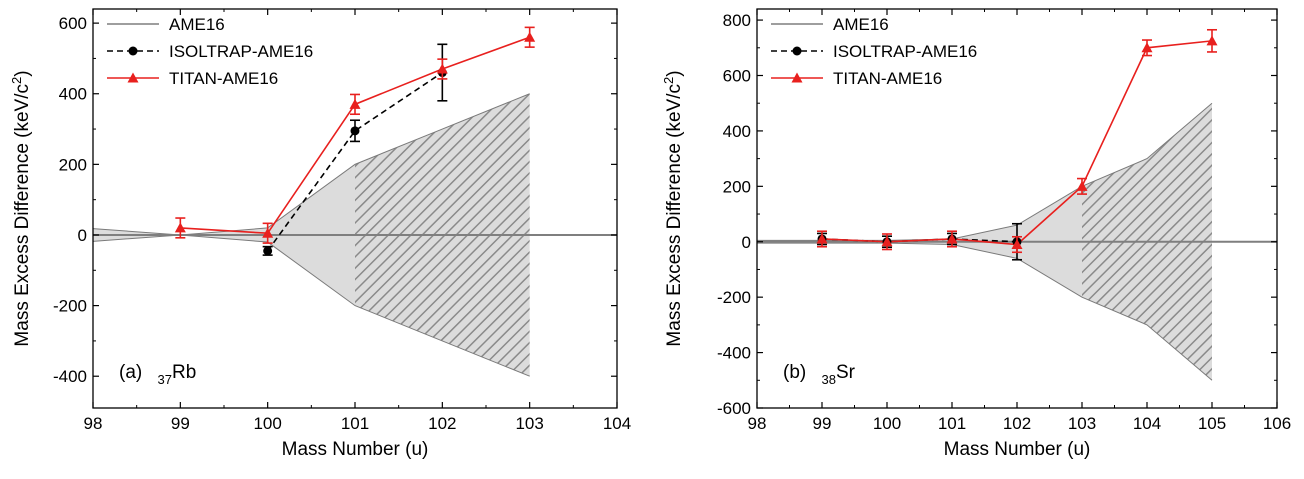  What do you see at coordinates (157, 374) in the screenshot?
I see `panel-annotation: (a) 37Rb` at bounding box center [157, 374].